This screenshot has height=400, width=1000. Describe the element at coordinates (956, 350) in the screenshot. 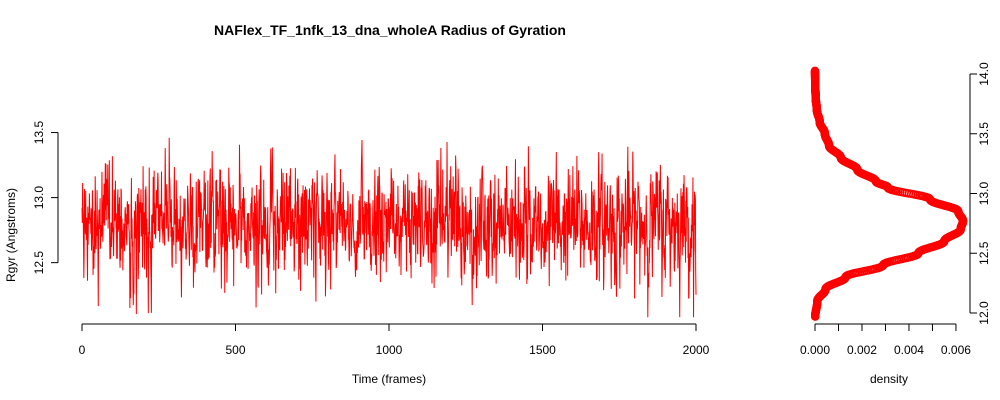

I see `density-x-tick-label: 0.006` at that location.